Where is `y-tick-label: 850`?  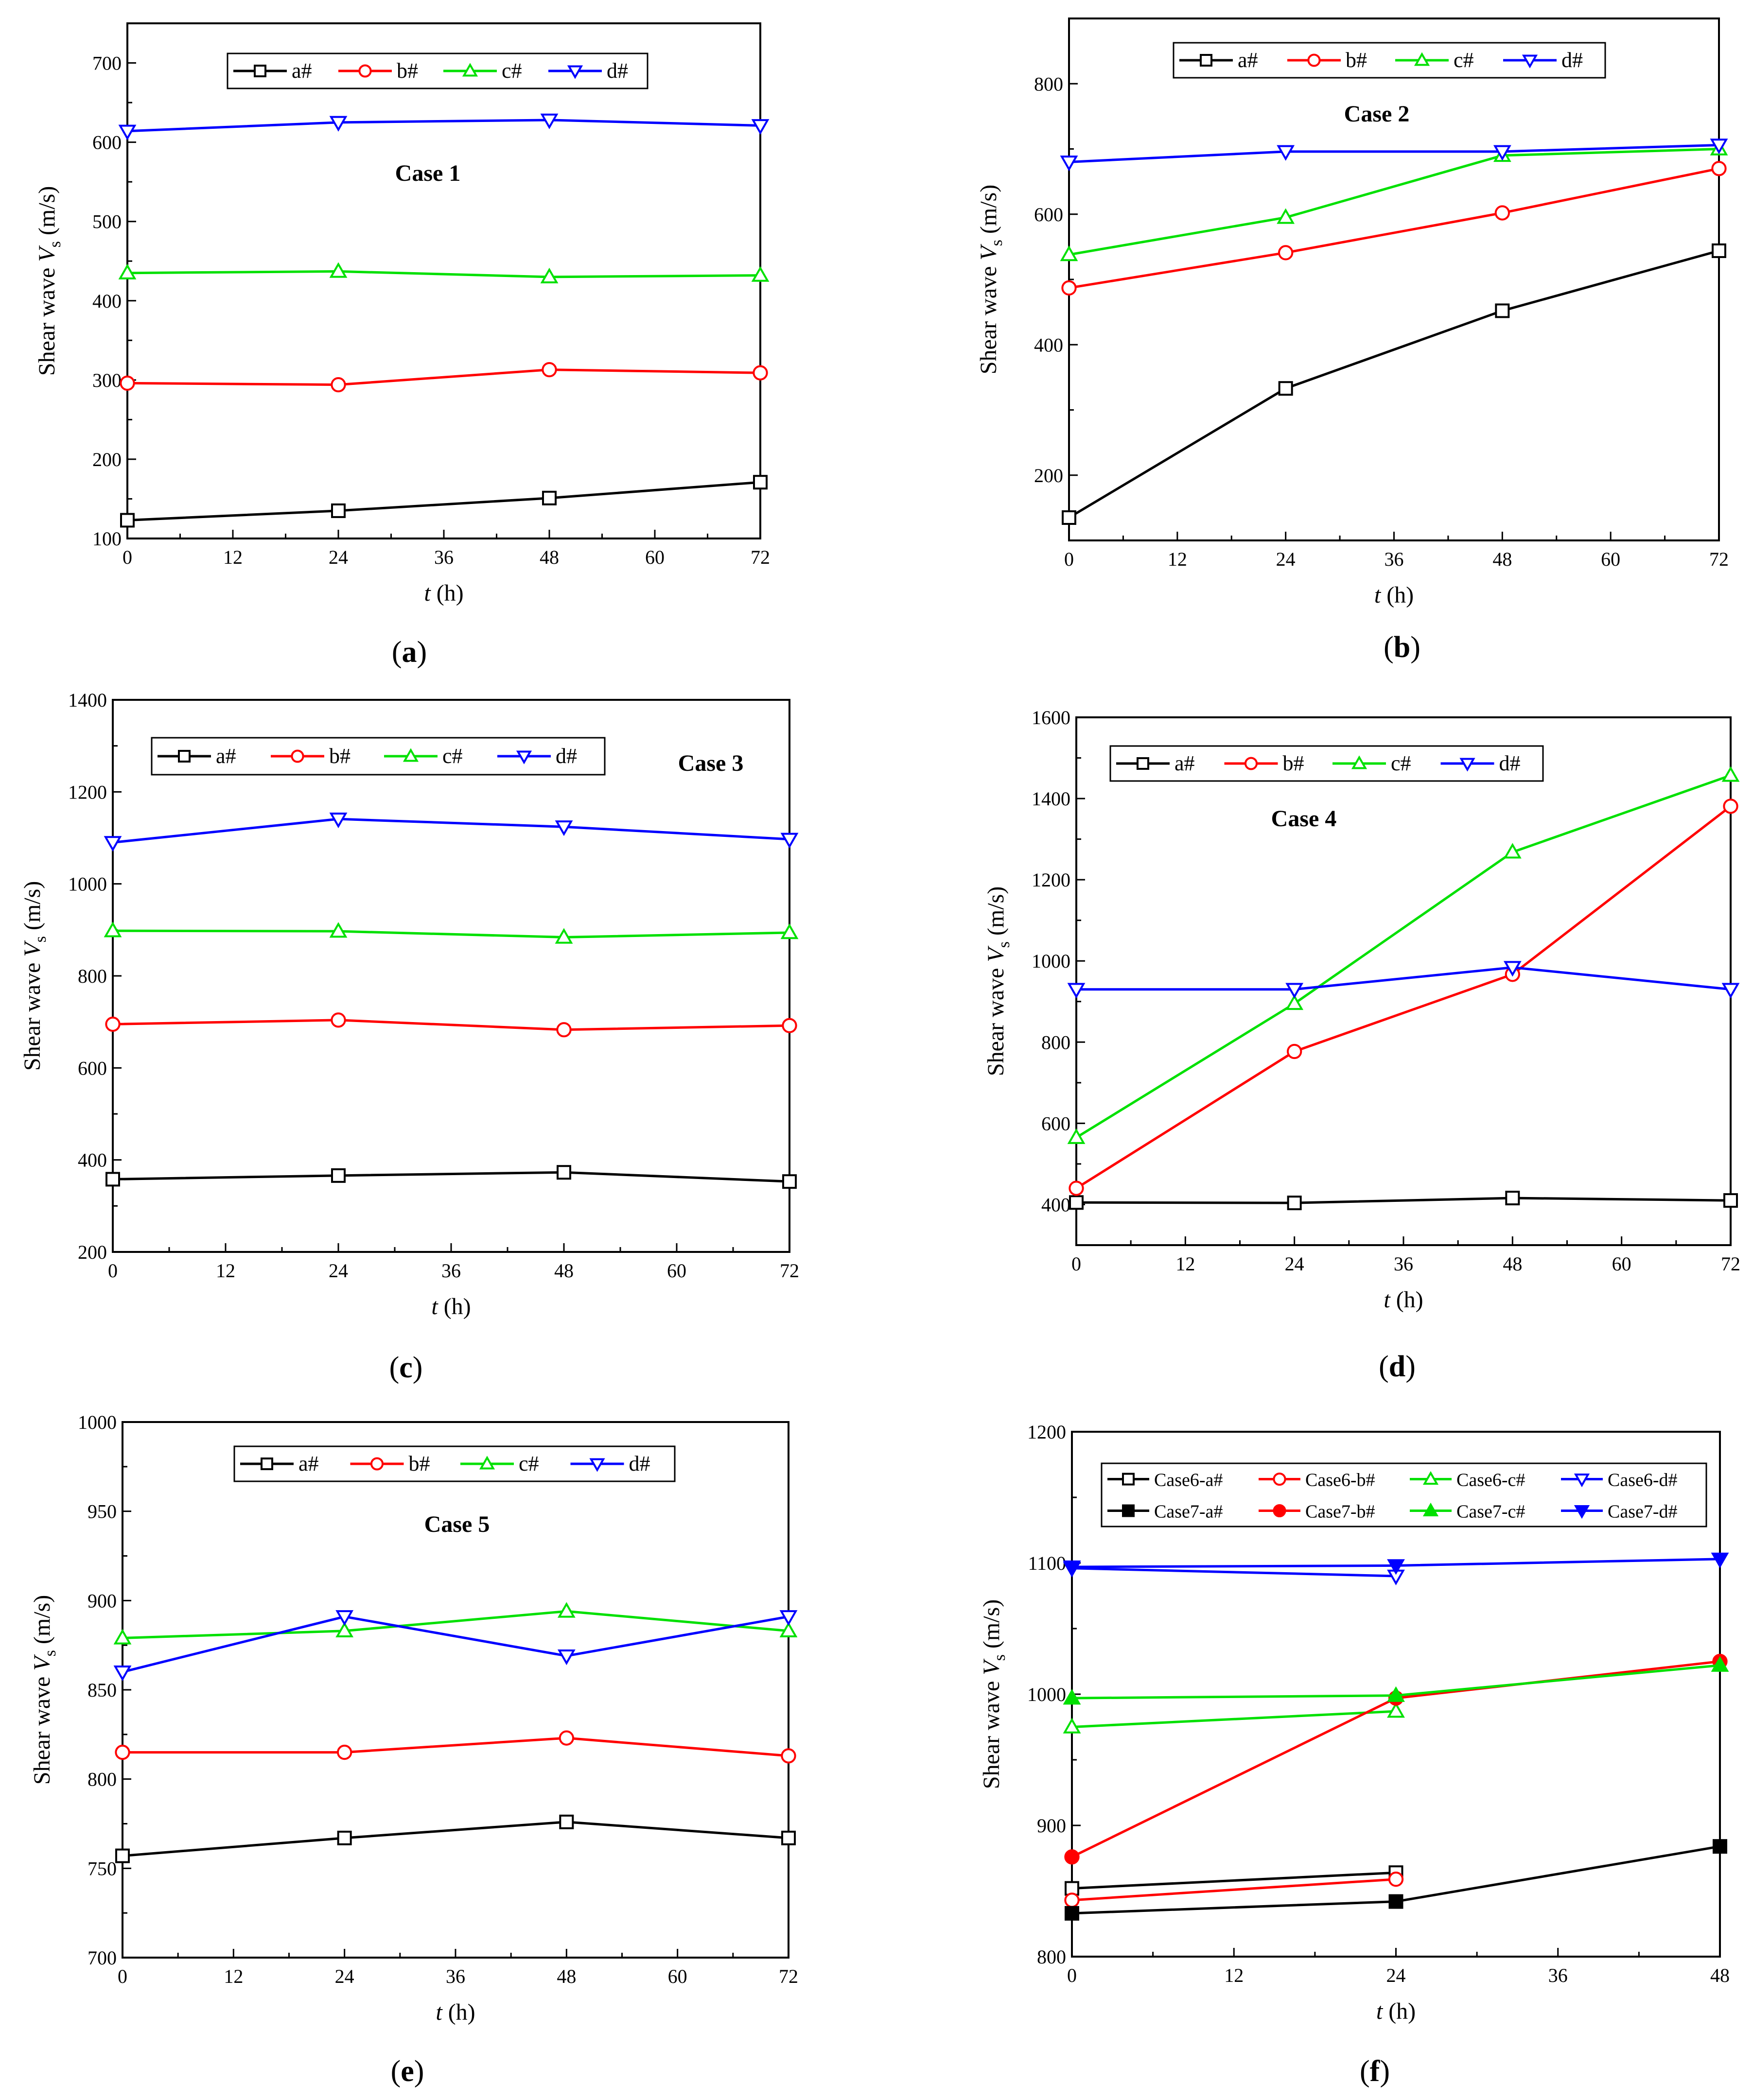
y-tick-label: 850 is located at coordinates (102, 1690).